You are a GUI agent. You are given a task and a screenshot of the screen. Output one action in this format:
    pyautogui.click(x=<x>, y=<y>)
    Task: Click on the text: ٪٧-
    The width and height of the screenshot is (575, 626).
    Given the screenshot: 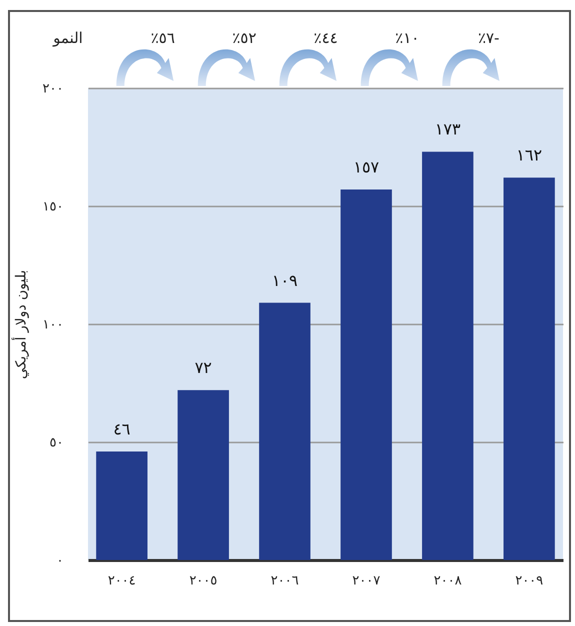 What is the action you would take?
    pyautogui.click(x=489, y=38)
    